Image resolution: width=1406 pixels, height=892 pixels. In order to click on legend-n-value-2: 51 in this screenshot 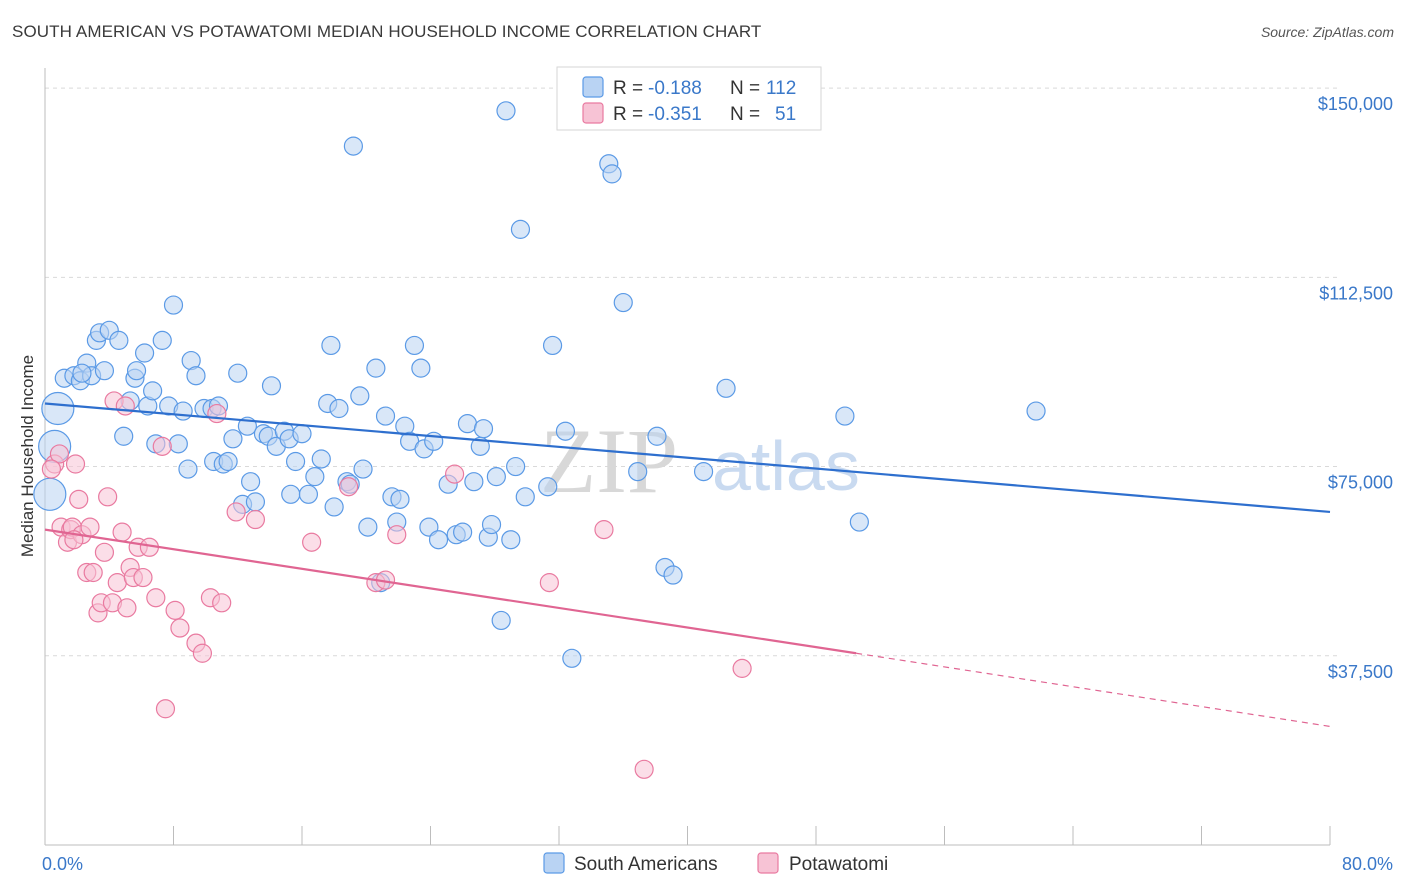, I will do `click(785, 114)`.